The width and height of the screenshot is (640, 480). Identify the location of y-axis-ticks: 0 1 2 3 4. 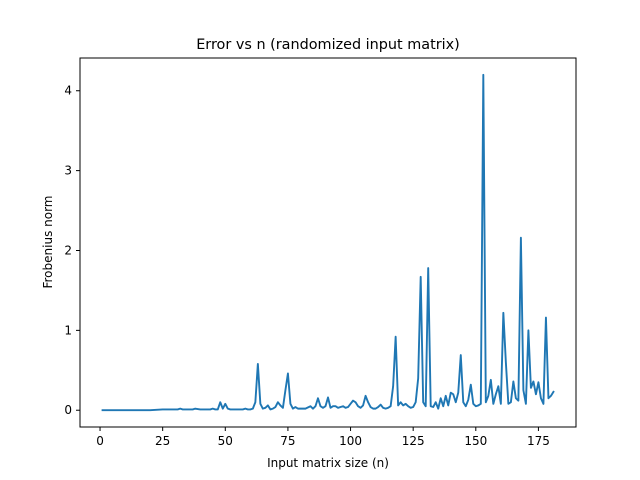
(72, 250).